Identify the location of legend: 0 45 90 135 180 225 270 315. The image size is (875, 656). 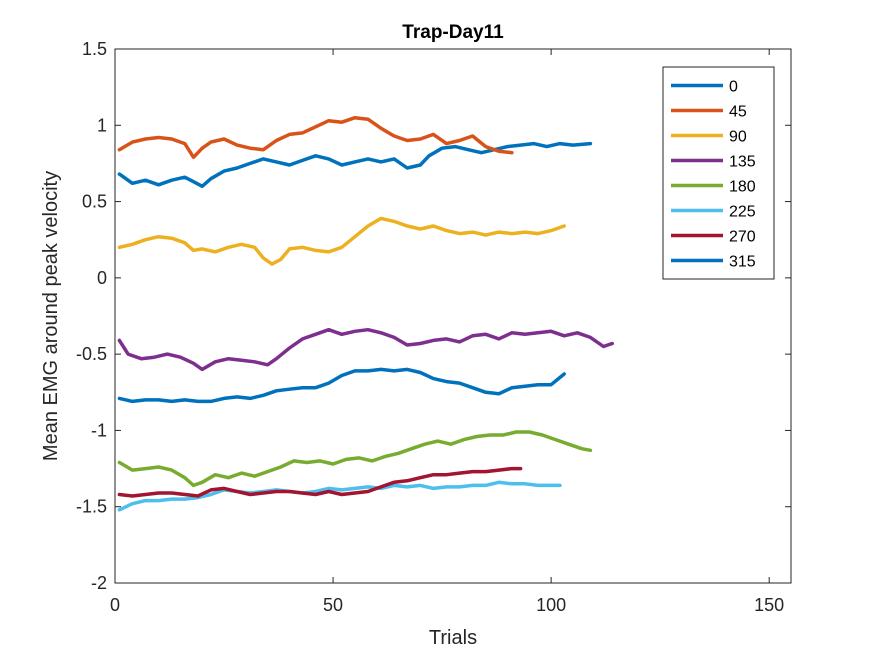
(718, 173).